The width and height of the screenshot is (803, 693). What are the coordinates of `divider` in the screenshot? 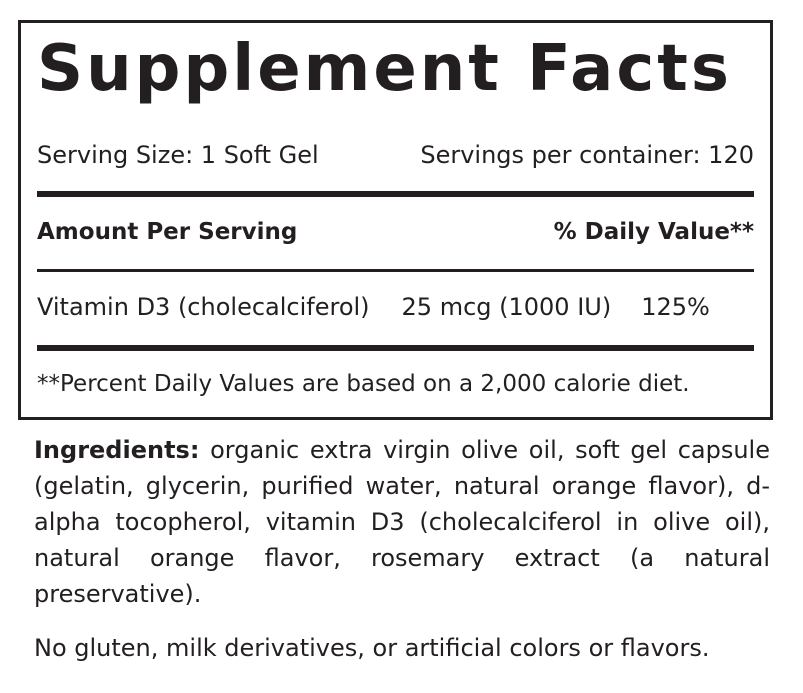 It's located at (395, 270).